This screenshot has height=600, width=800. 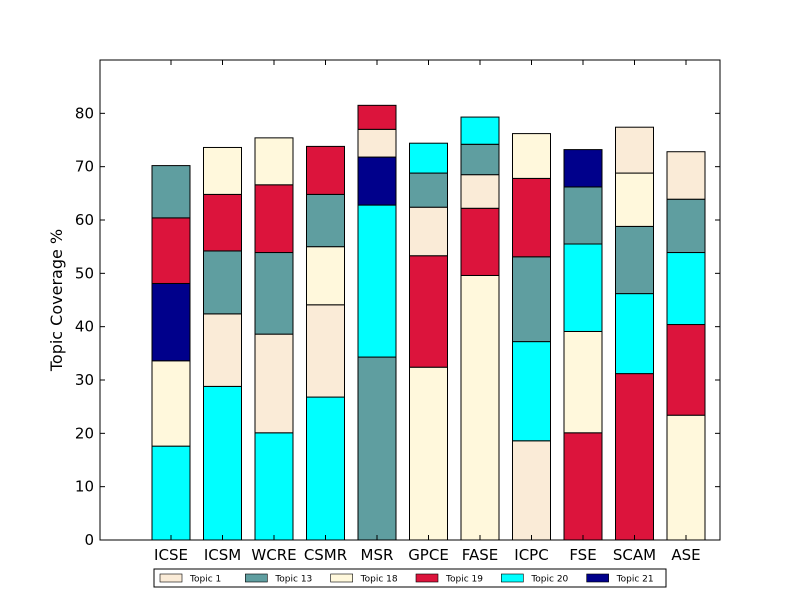 What do you see at coordinates (171, 555) in the screenshot?
I see `x-tick-label-icse: ICSE` at bounding box center [171, 555].